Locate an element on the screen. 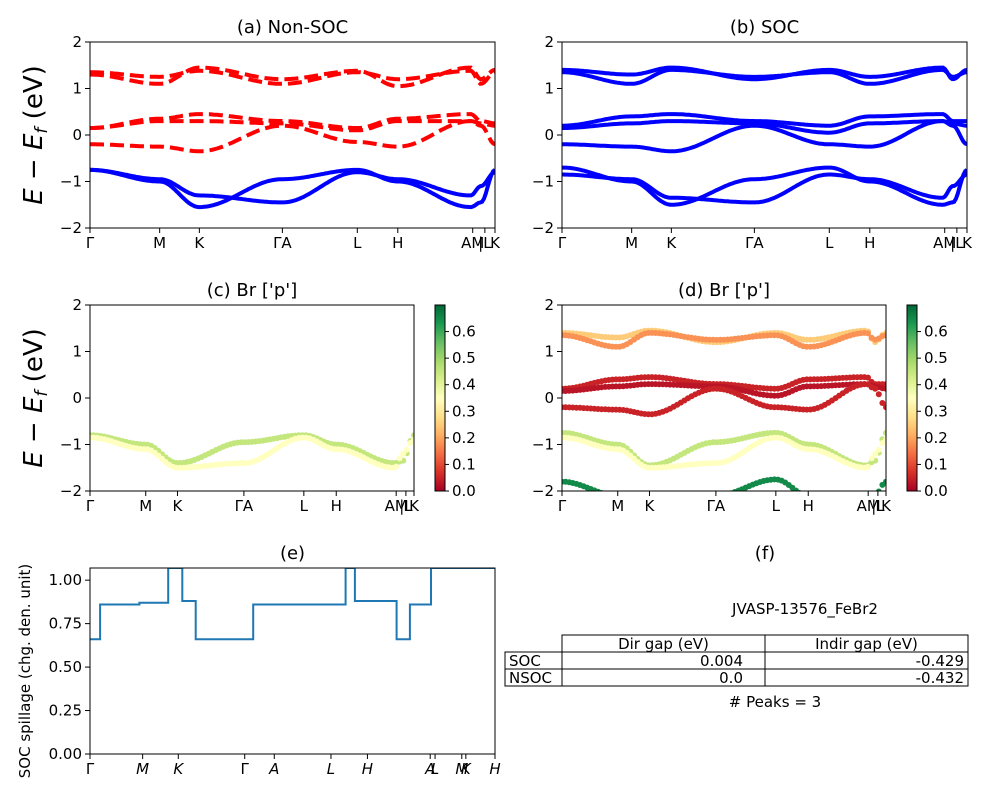  ylabel-sub: f is located at coordinates (42, 129).